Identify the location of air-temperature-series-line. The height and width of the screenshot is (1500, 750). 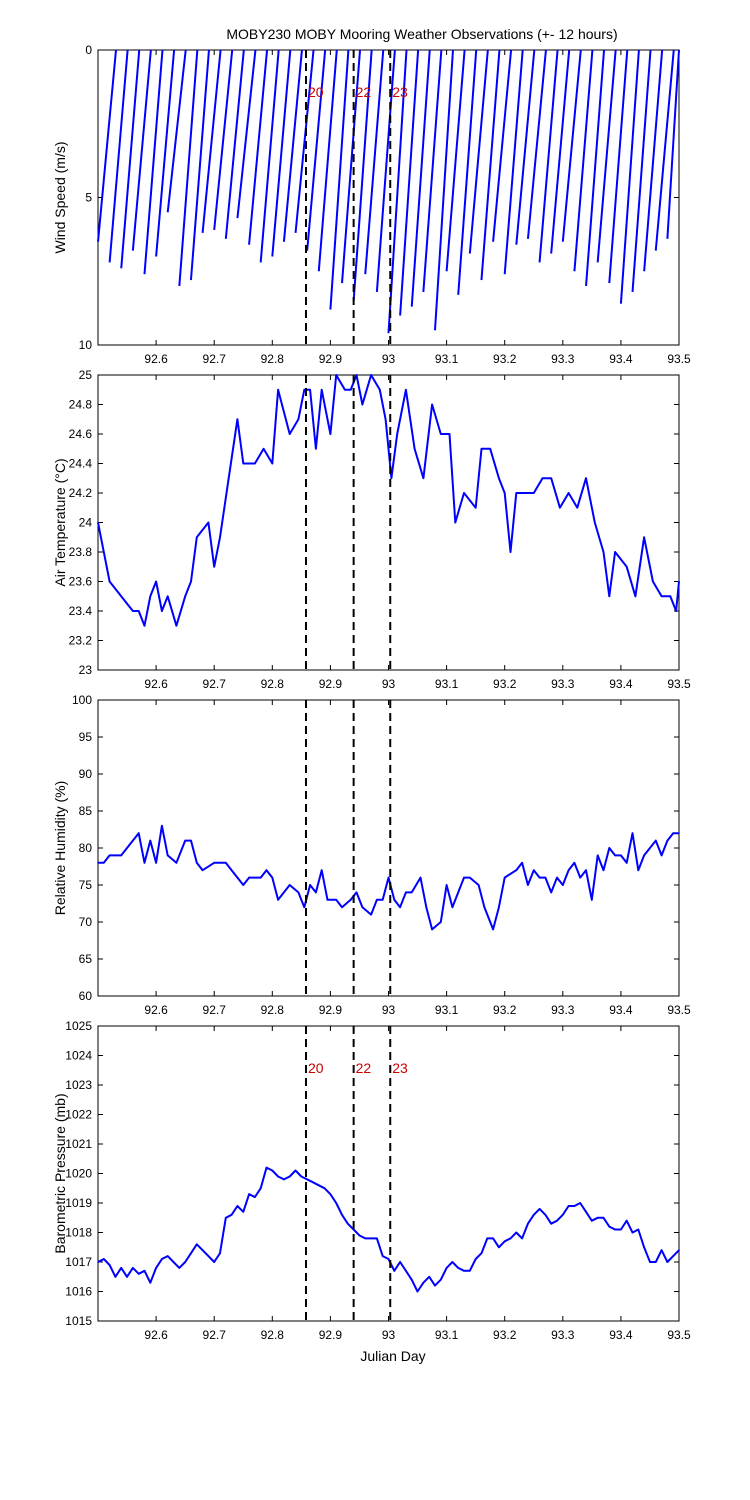
(388, 500).